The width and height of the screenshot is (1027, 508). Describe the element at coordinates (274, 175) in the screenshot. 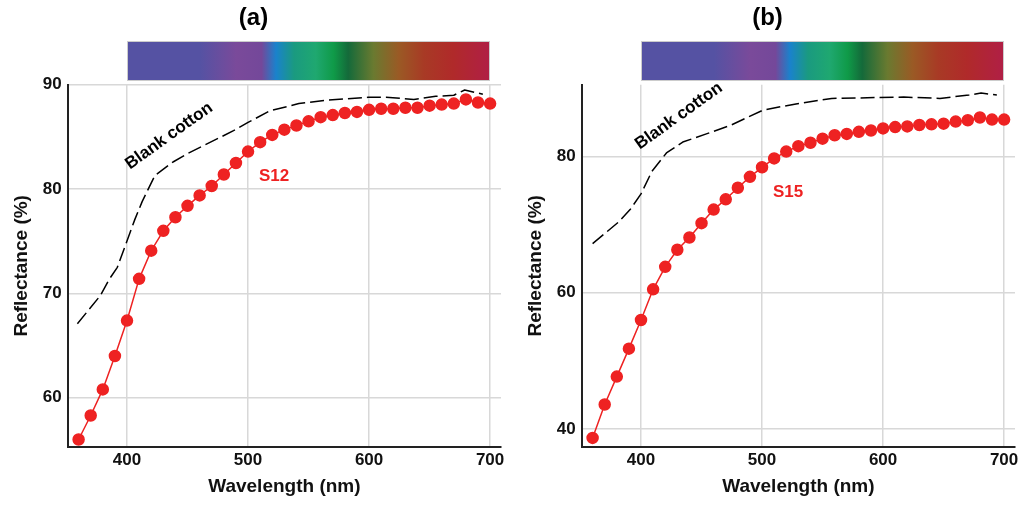

I see `series-label: S12` at that location.